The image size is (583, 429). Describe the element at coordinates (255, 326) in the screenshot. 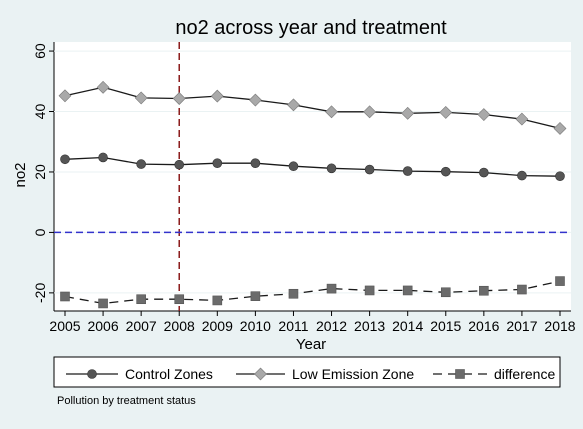

I see `x-tick-label: 2010` at that location.